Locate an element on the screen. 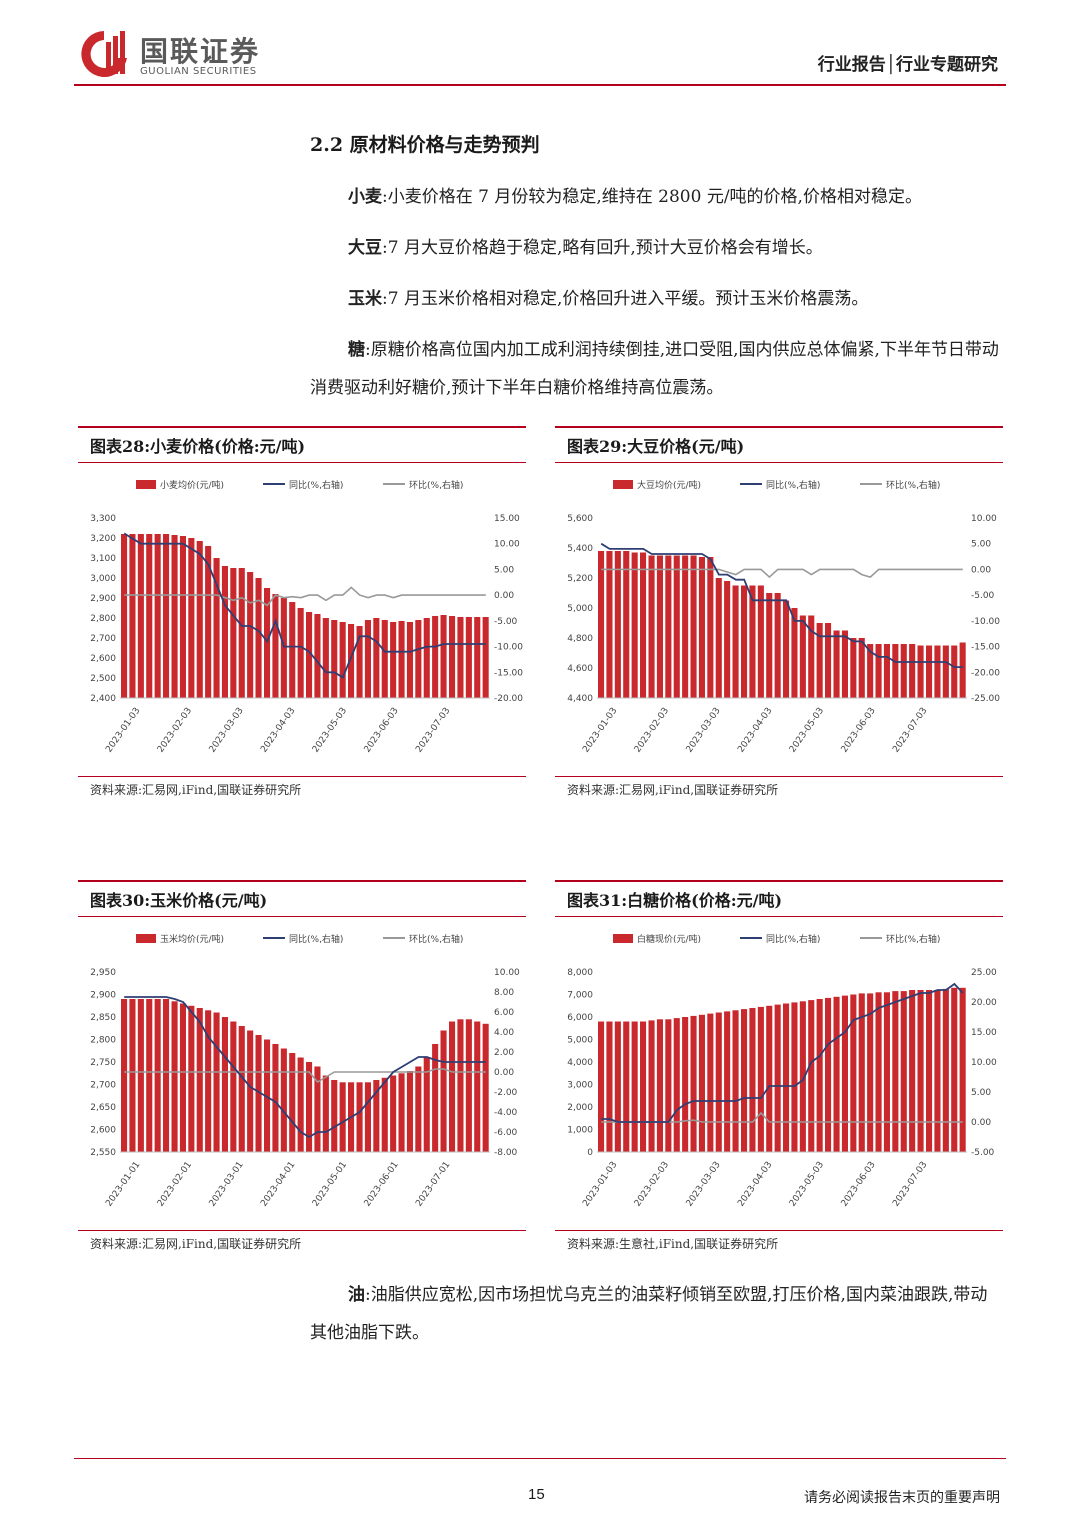  y-left-tick-label: 2,700 is located at coordinates (103, 1086).